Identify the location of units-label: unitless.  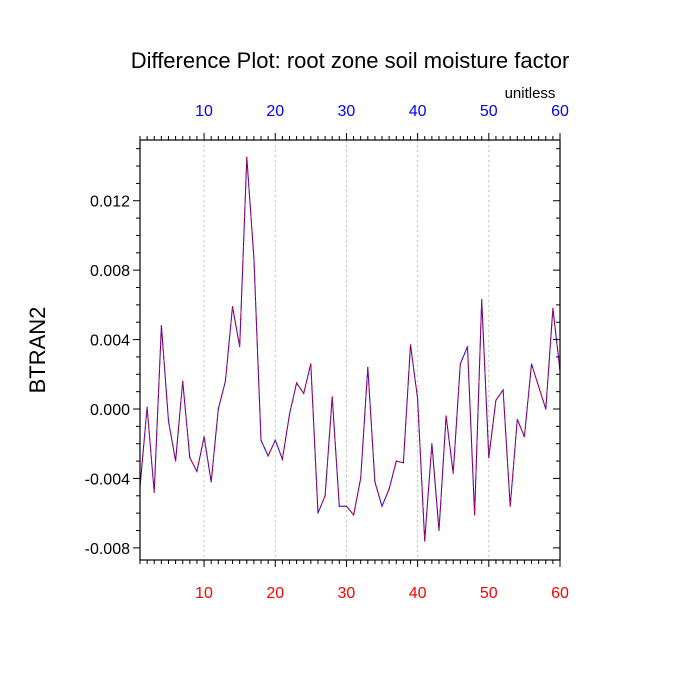
(530, 93).